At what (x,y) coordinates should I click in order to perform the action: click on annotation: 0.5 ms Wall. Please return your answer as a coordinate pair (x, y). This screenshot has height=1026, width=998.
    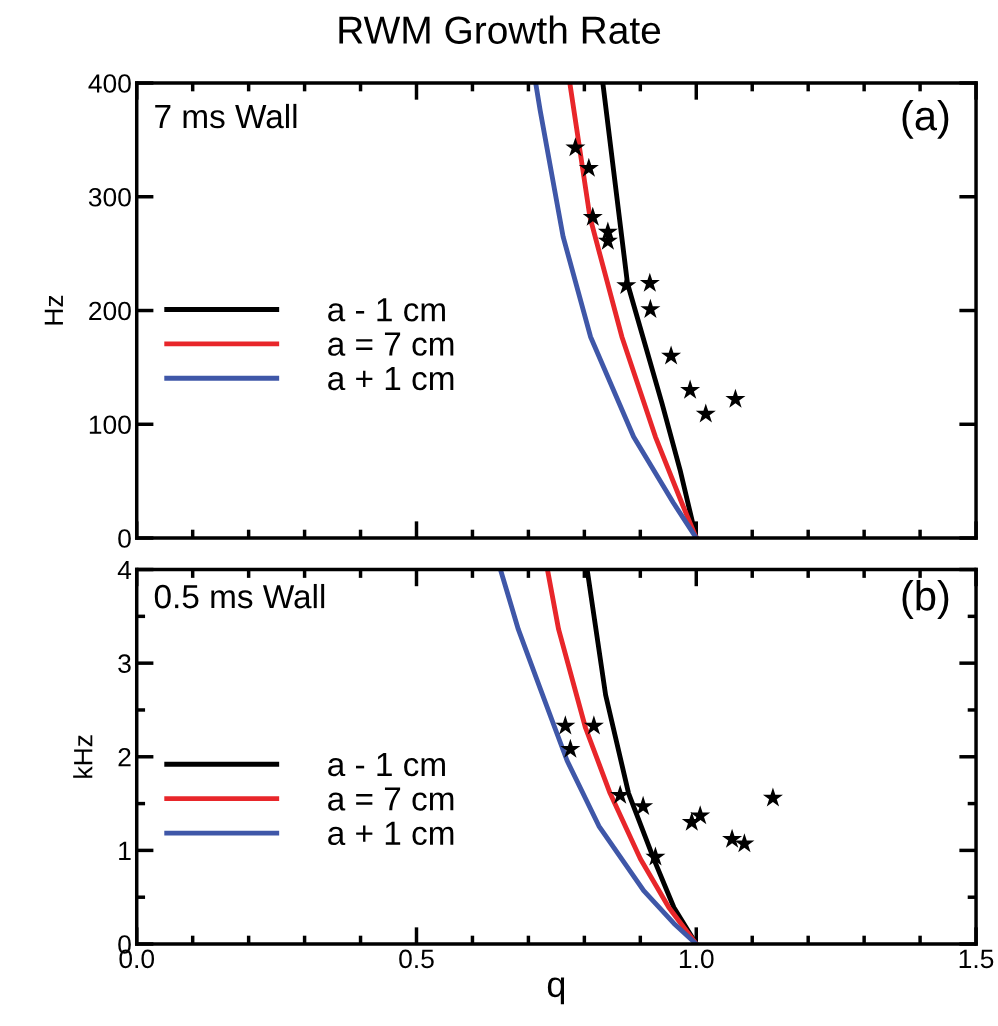
    Looking at the image, I should click on (239, 596).